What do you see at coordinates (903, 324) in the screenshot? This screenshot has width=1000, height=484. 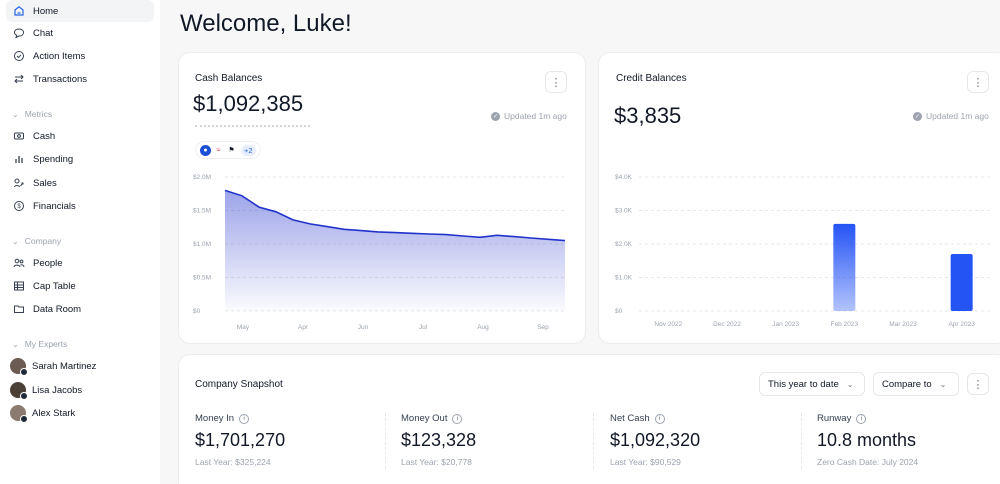 I see `x-tick-label: Mar 2023` at bounding box center [903, 324].